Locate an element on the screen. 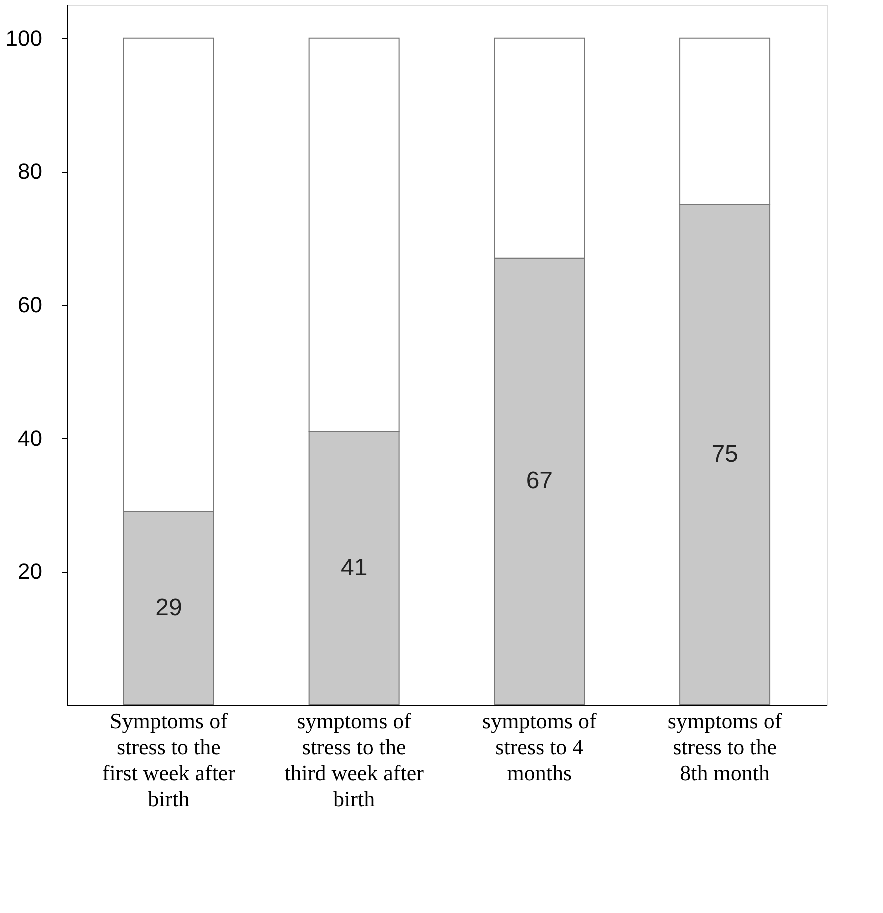  x-tick-label: Symptoms of stress to the first week after birth is located at coordinates (169, 760).